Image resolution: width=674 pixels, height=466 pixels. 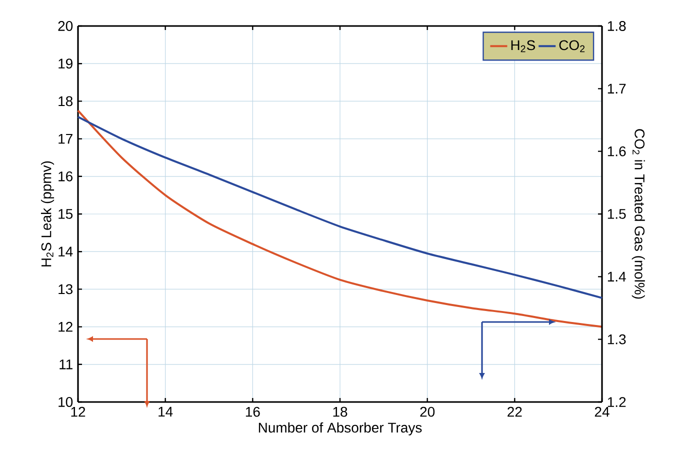 What do you see at coordinates (617, 26) in the screenshot?
I see `y2-tick-label: 1.8` at bounding box center [617, 26].